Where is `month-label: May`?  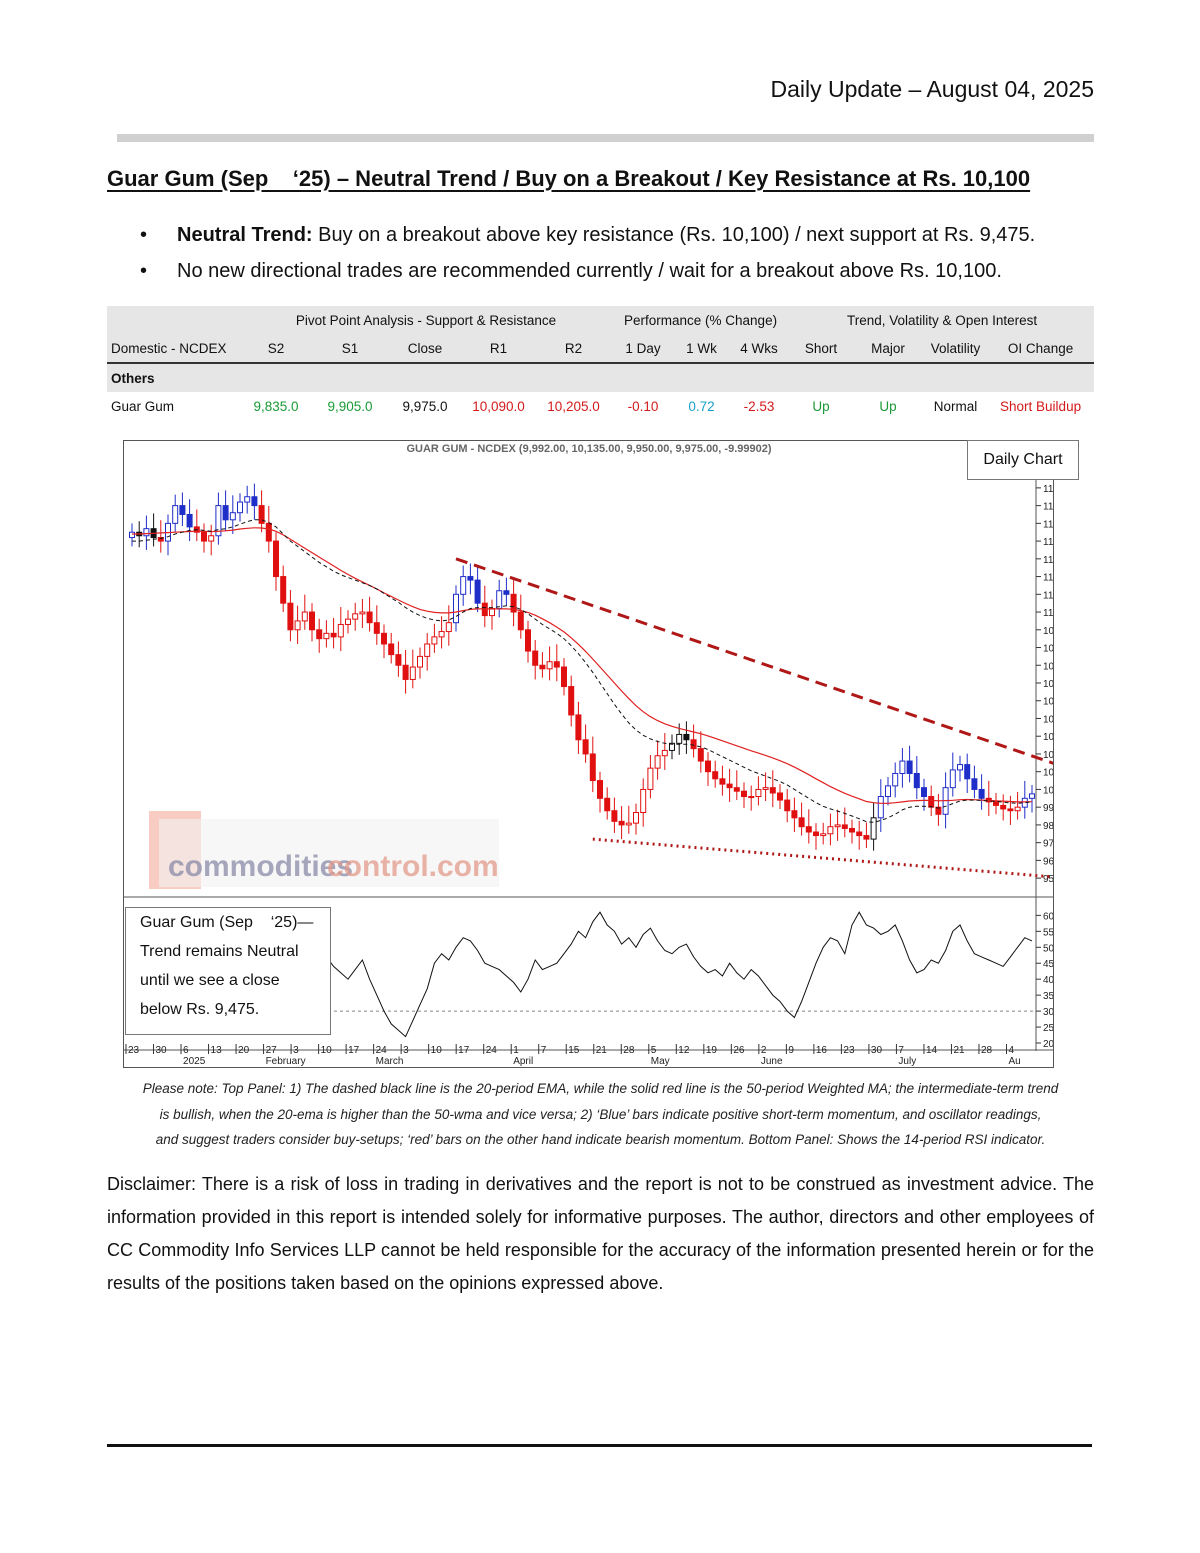
month-label: May is located at coordinates (660, 1061).